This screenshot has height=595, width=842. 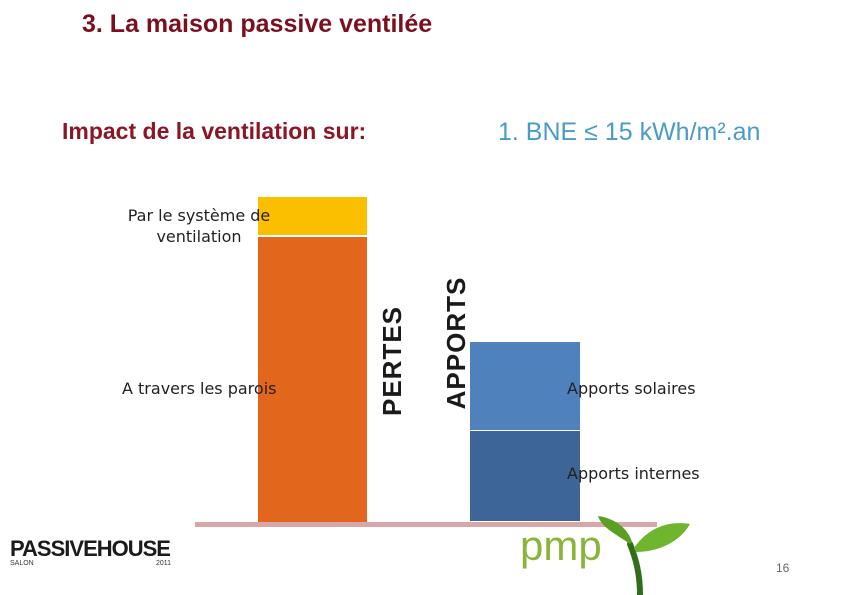 What do you see at coordinates (164, 563) in the screenshot?
I see `passivehouse-logo-year: 2011` at bounding box center [164, 563].